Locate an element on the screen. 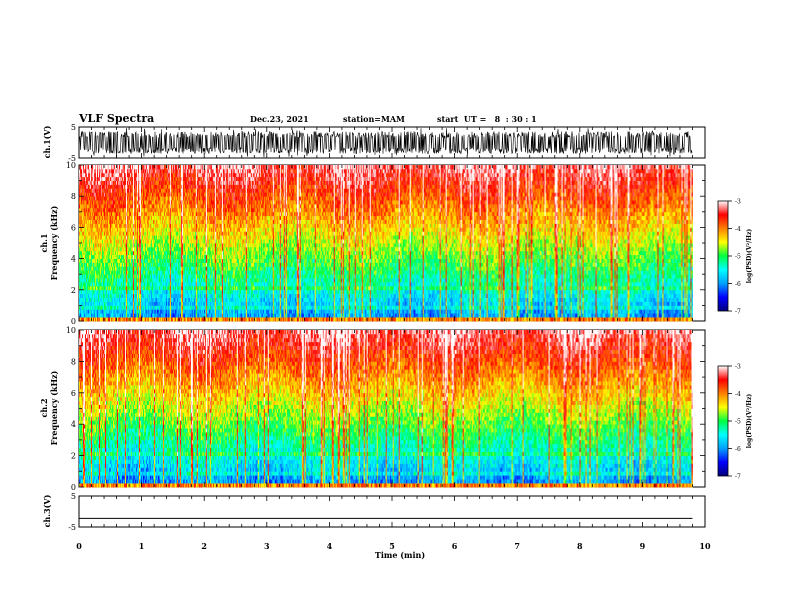  start-time-label: start UT = 8 : 30 : 1 is located at coordinates (487, 119).